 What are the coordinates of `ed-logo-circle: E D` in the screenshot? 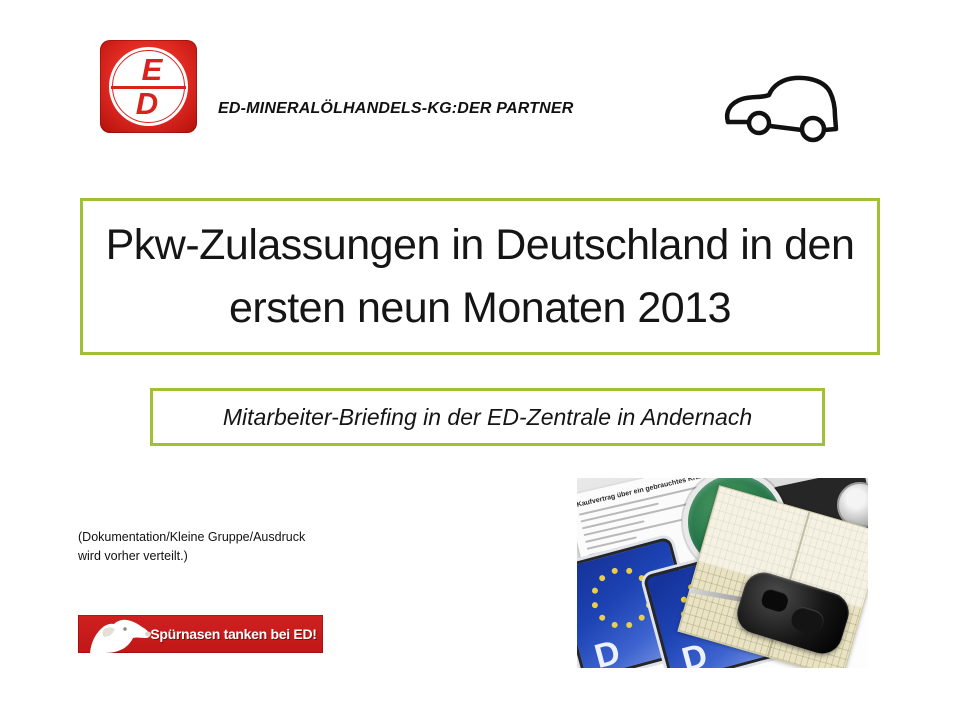 It's located at (148, 86).